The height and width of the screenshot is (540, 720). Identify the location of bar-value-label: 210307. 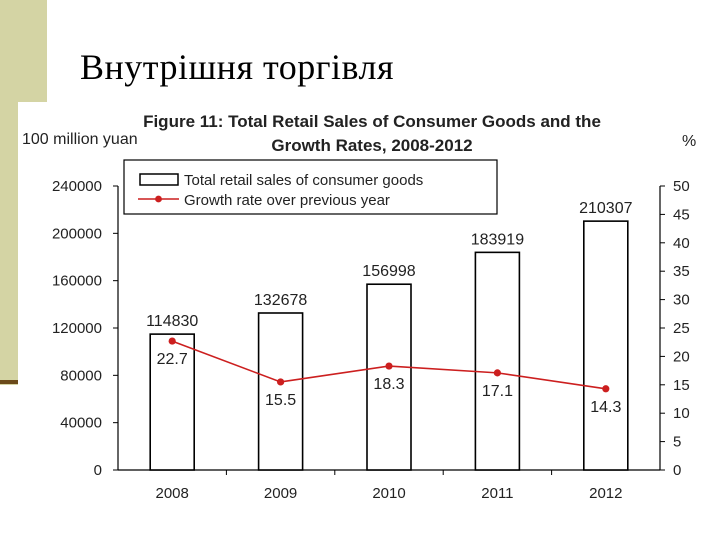
(605, 208).